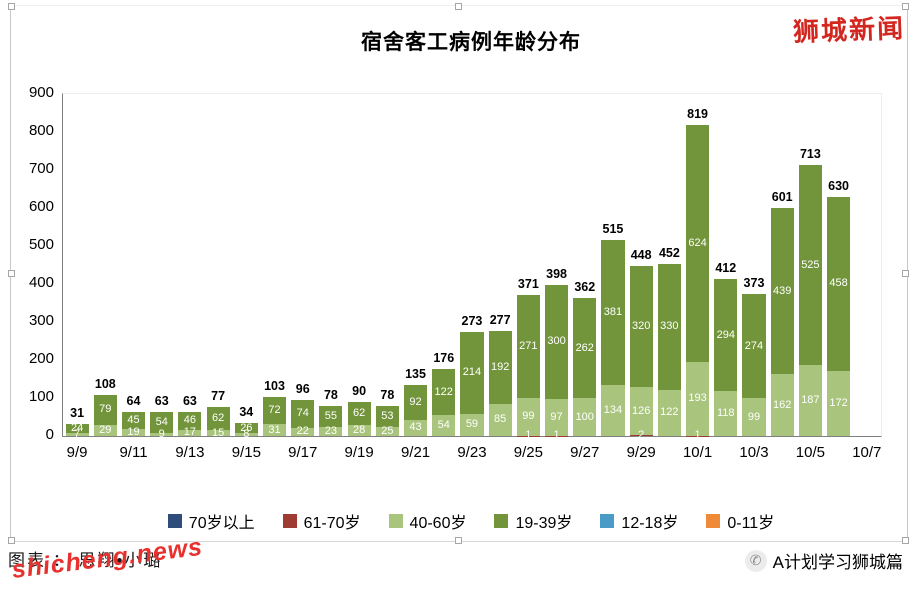  I want to click on segment-40-60岁: 126, so click(641, 411).